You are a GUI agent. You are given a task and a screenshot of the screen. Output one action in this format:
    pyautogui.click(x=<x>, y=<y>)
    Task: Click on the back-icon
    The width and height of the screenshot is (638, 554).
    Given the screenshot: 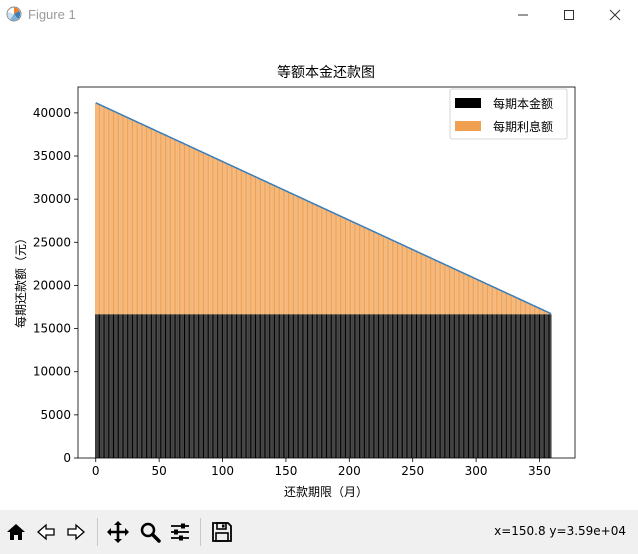 What is the action you would take?
    pyautogui.click(x=46, y=532)
    